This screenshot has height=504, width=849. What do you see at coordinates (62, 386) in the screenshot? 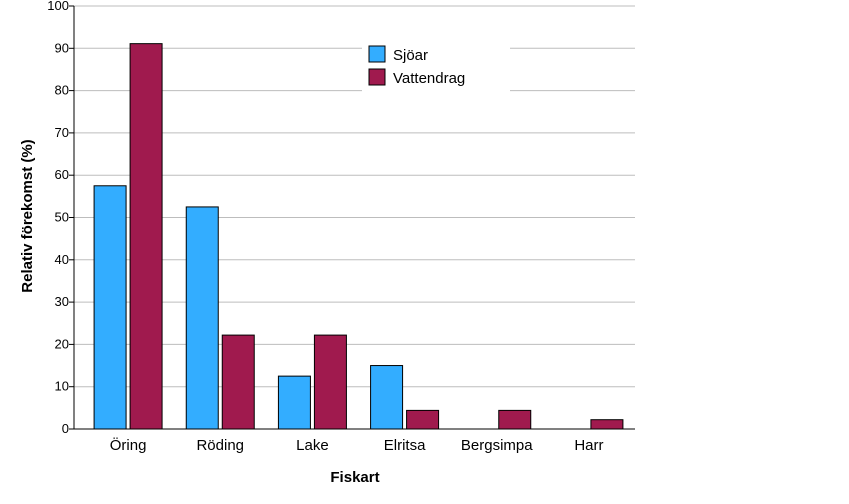
I see `y-tick-label: 10` at bounding box center [62, 386].